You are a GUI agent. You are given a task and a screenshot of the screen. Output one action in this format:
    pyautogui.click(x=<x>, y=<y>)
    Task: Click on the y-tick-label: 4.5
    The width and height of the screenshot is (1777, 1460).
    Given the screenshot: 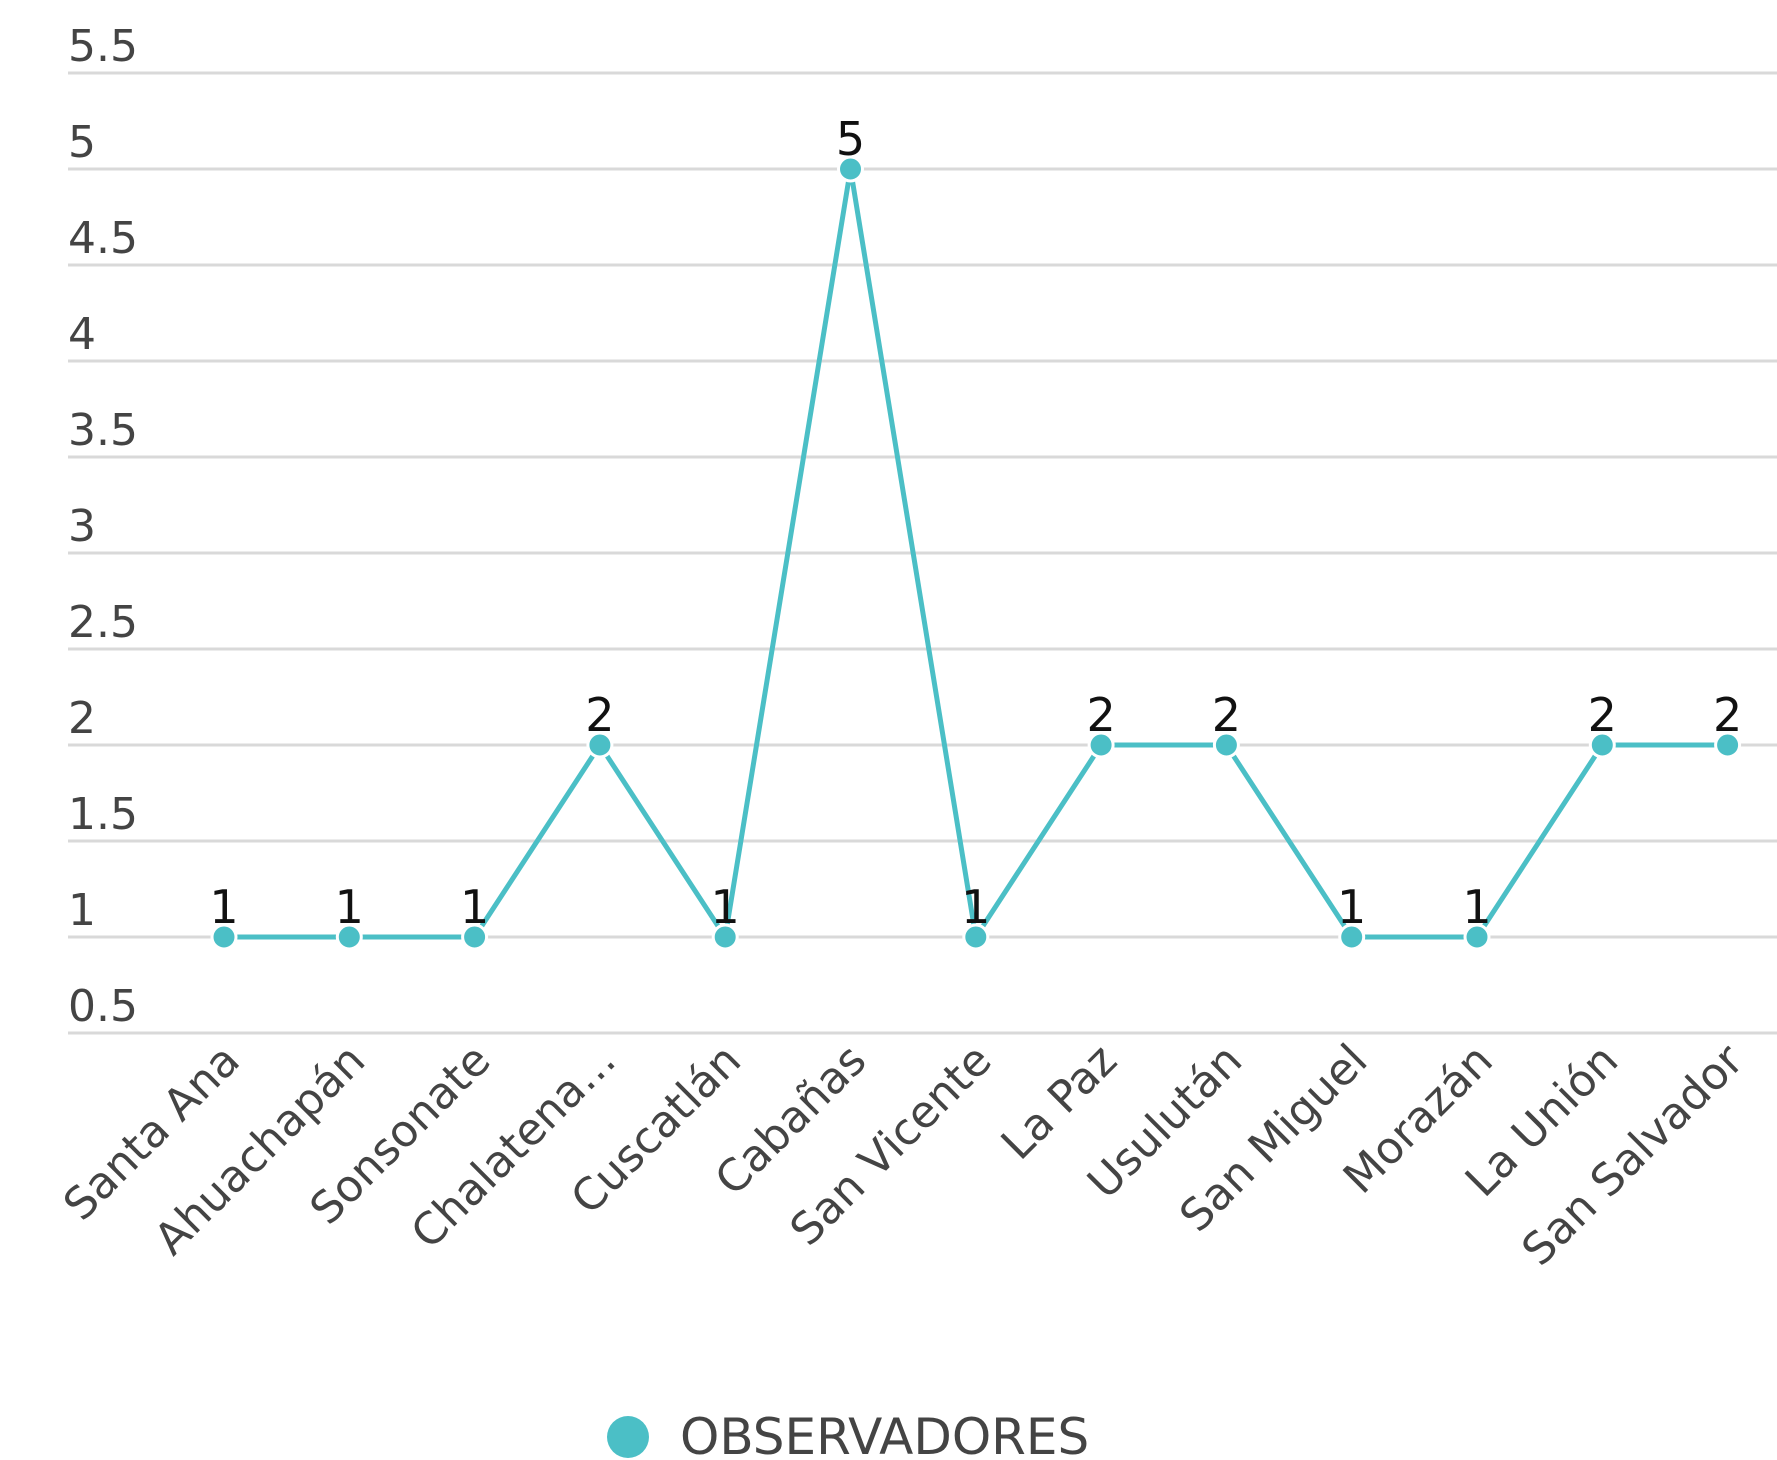 What is the action you would take?
    pyautogui.click(x=103, y=238)
    